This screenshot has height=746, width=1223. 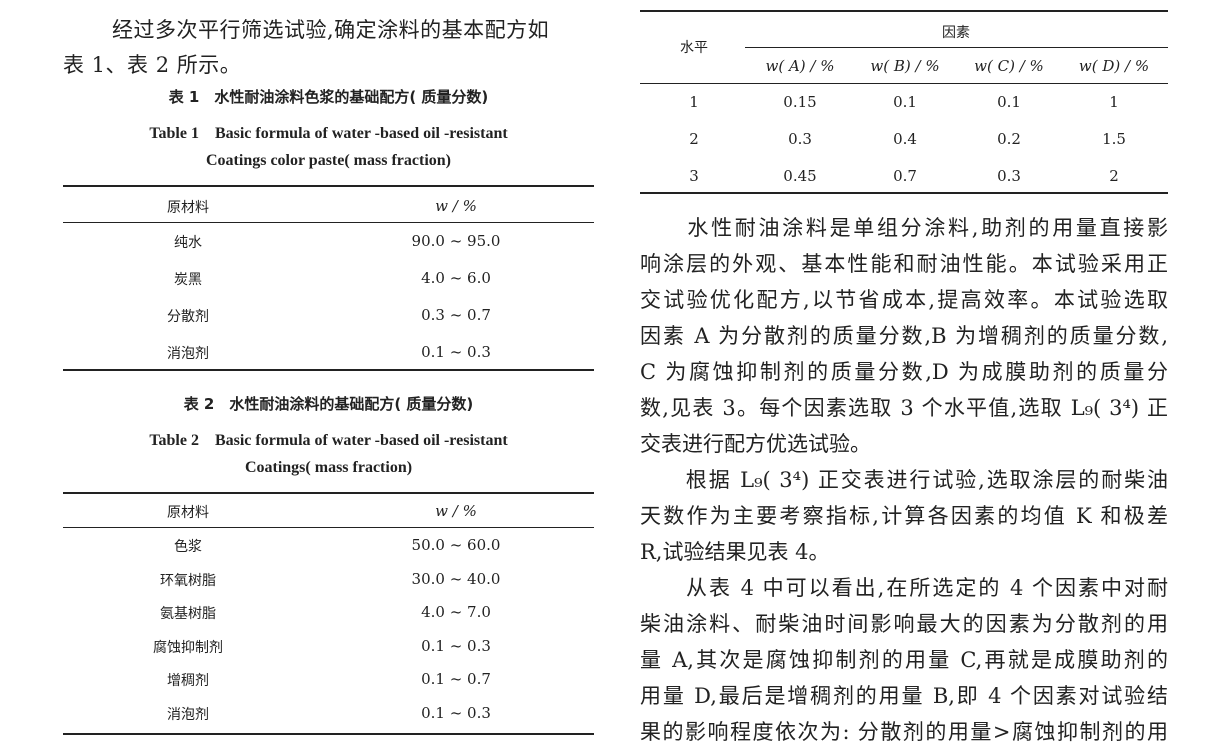 I want to click on table2-cell-value: 50.0 ~ 60.0, so click(x=456, y=545).